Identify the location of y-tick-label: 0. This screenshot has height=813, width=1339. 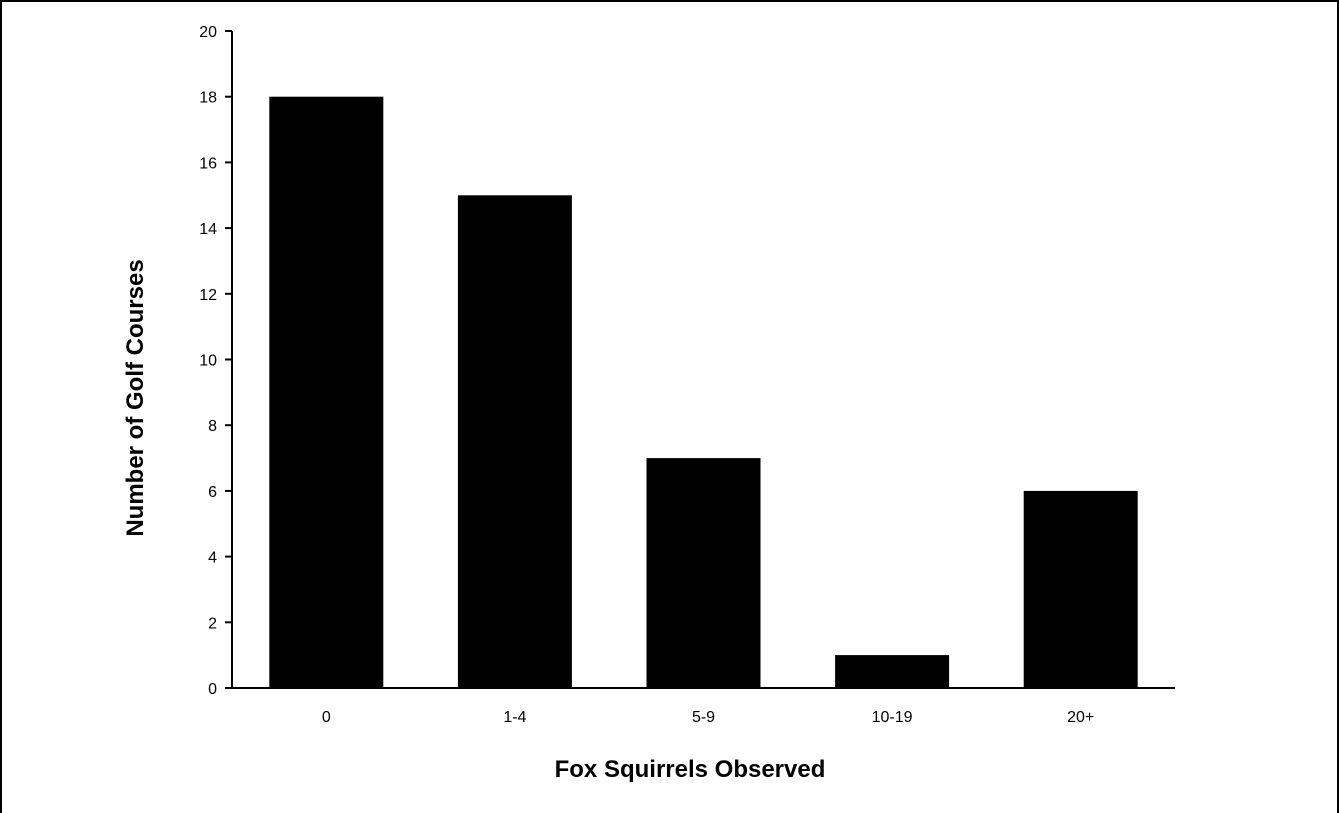
(212, 689).